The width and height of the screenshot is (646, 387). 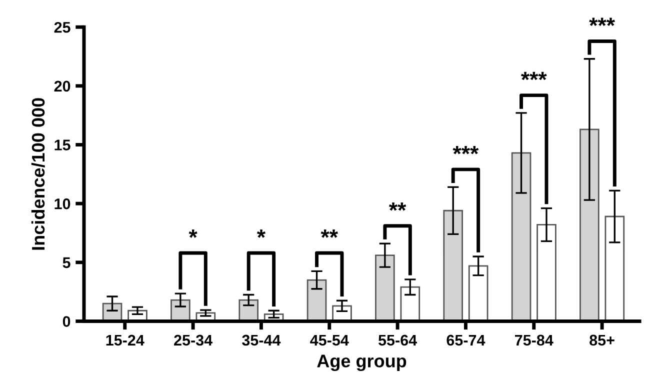 I want to click on y-tick-label: 20, so click(x=62, y=86).